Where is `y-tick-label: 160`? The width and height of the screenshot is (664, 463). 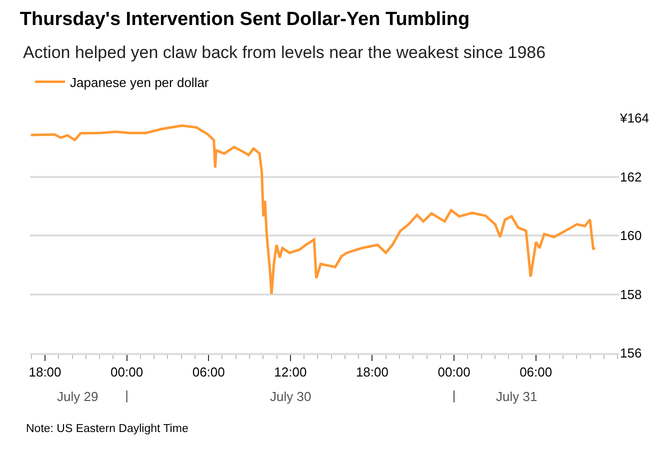 y-tick-label: 160 is located at coordinates (631, 236).